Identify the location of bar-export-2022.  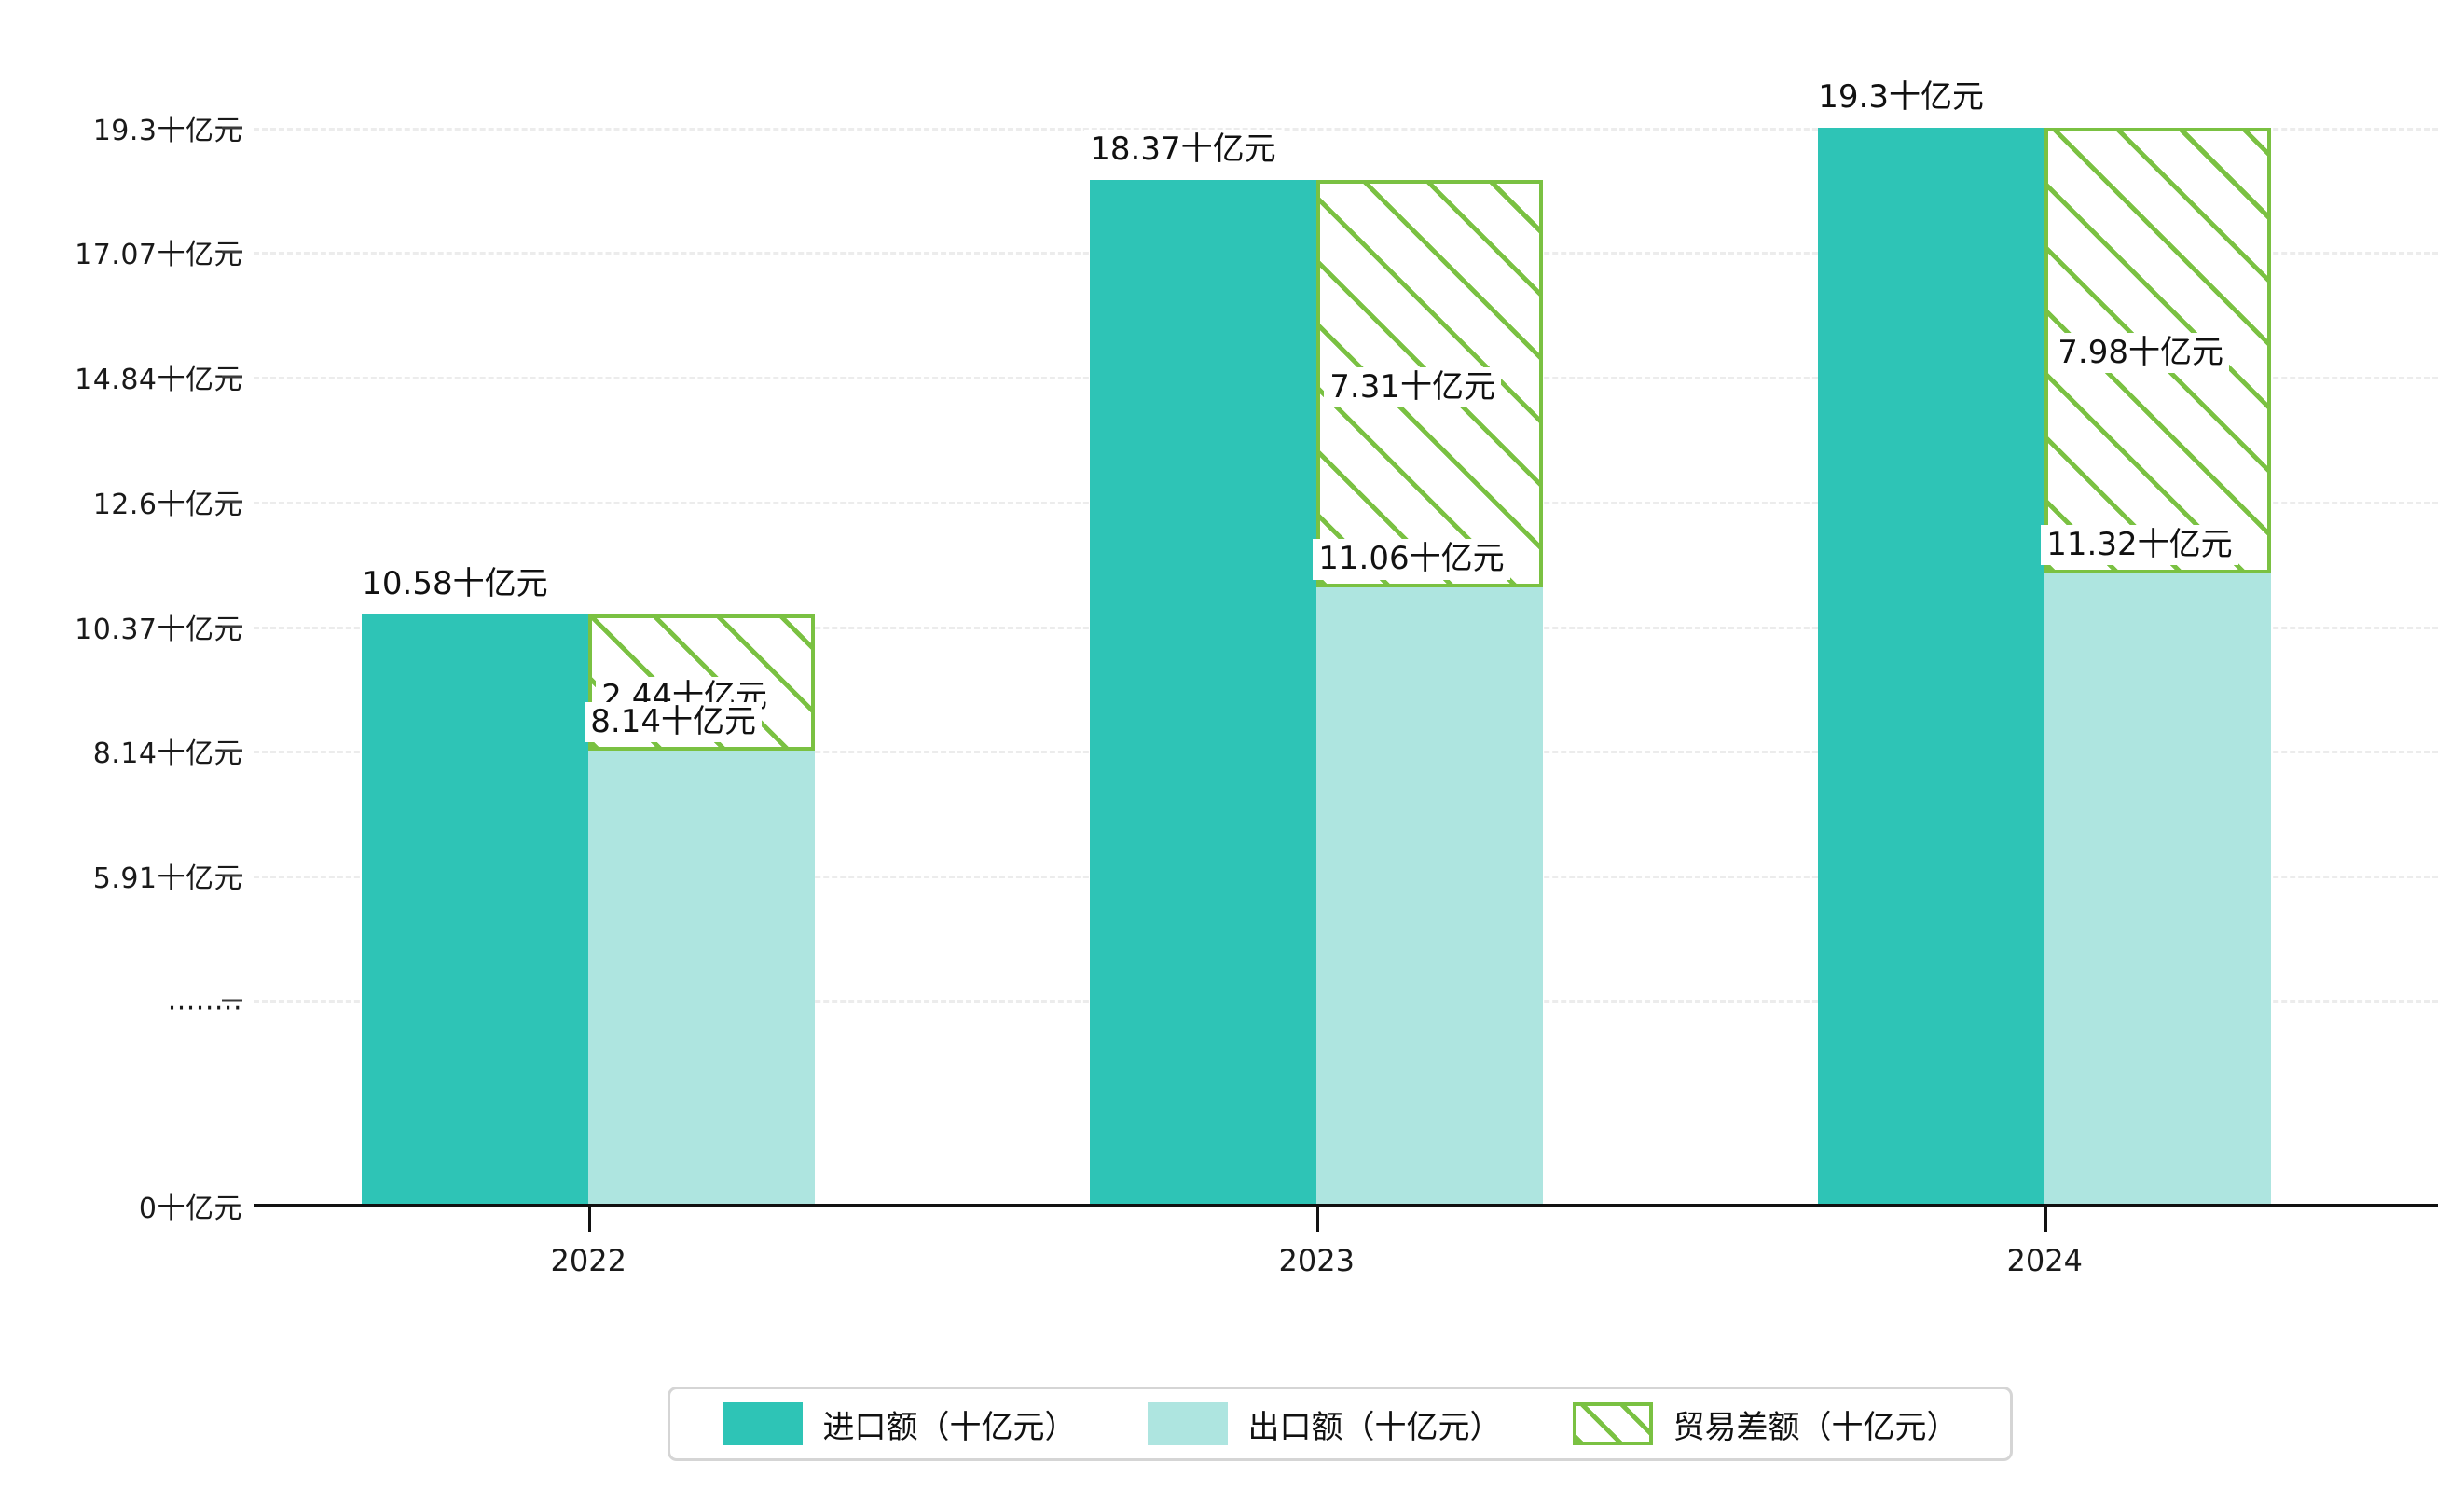
(702, 978).